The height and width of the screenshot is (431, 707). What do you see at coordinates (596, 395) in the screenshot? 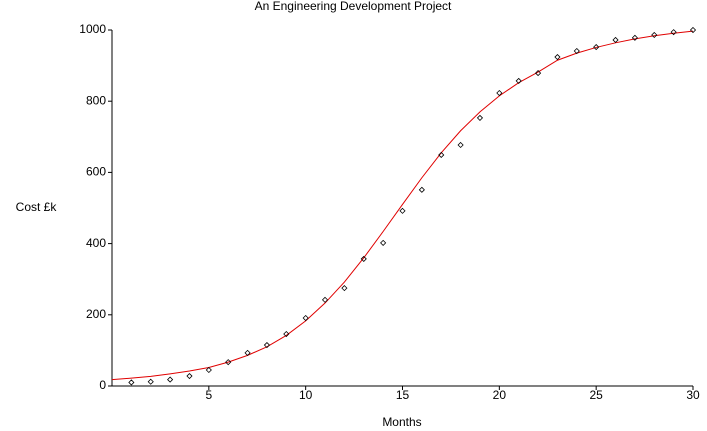
I see `x-tick-label: 25` at bounding box center [596, 395].